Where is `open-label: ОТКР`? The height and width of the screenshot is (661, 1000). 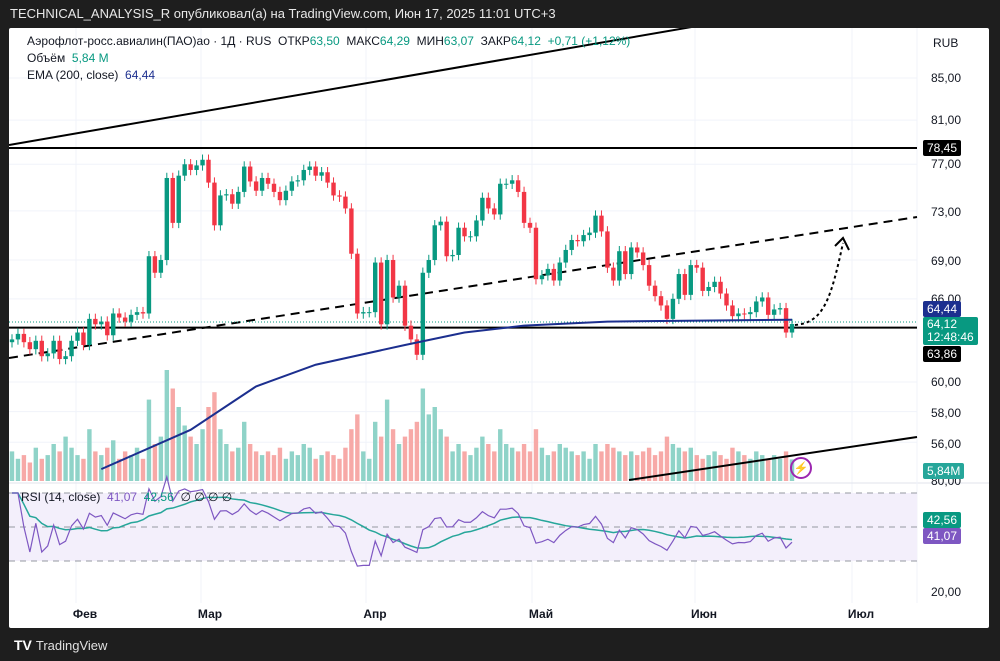 open-label: ОТКР is located at coordinates (294, 41).